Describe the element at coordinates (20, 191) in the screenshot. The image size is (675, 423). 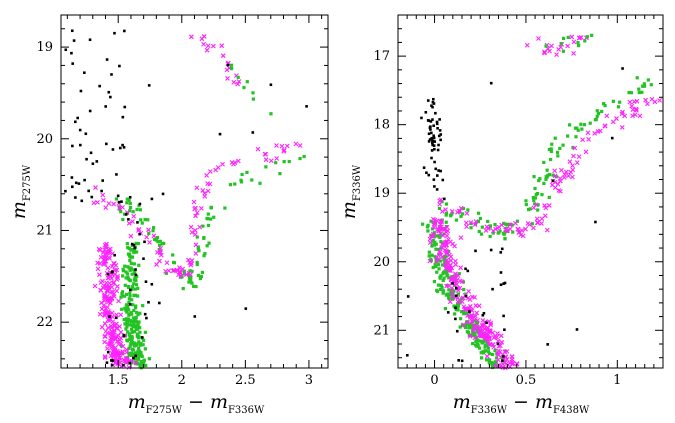
I see `left-ylabel: mF275W` at that location.